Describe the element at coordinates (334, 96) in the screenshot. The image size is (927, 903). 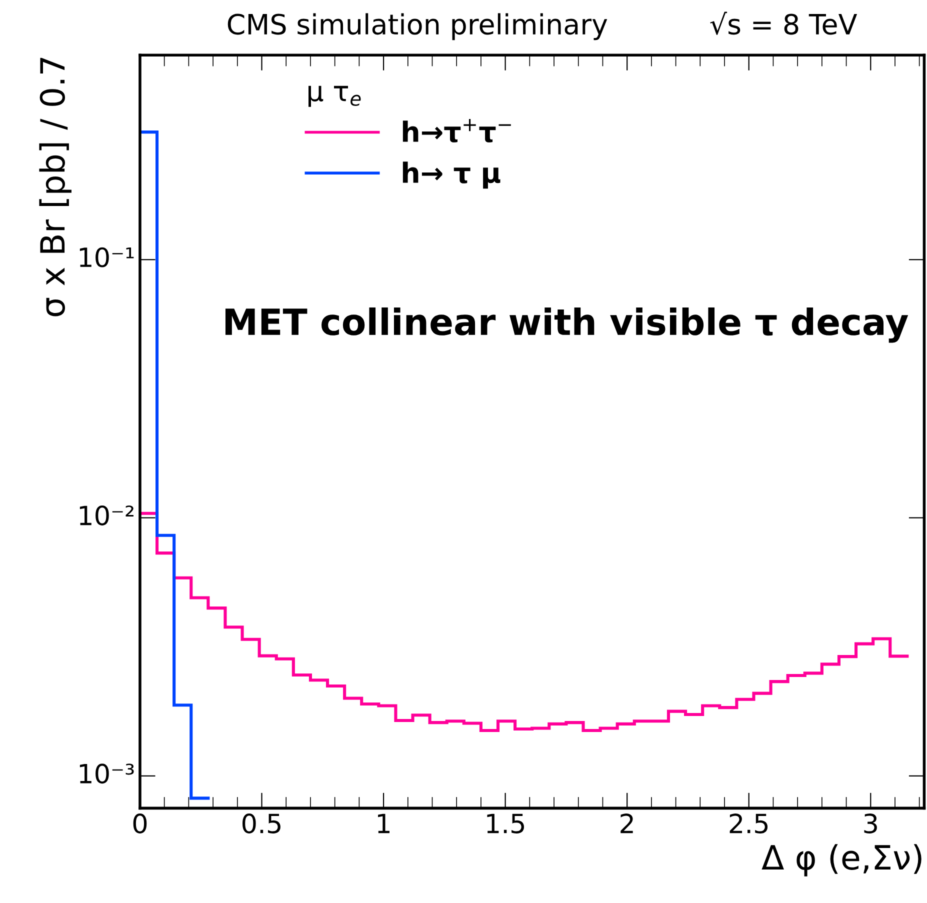
I see `legend-title: μ τ$_{e}$` at that location.